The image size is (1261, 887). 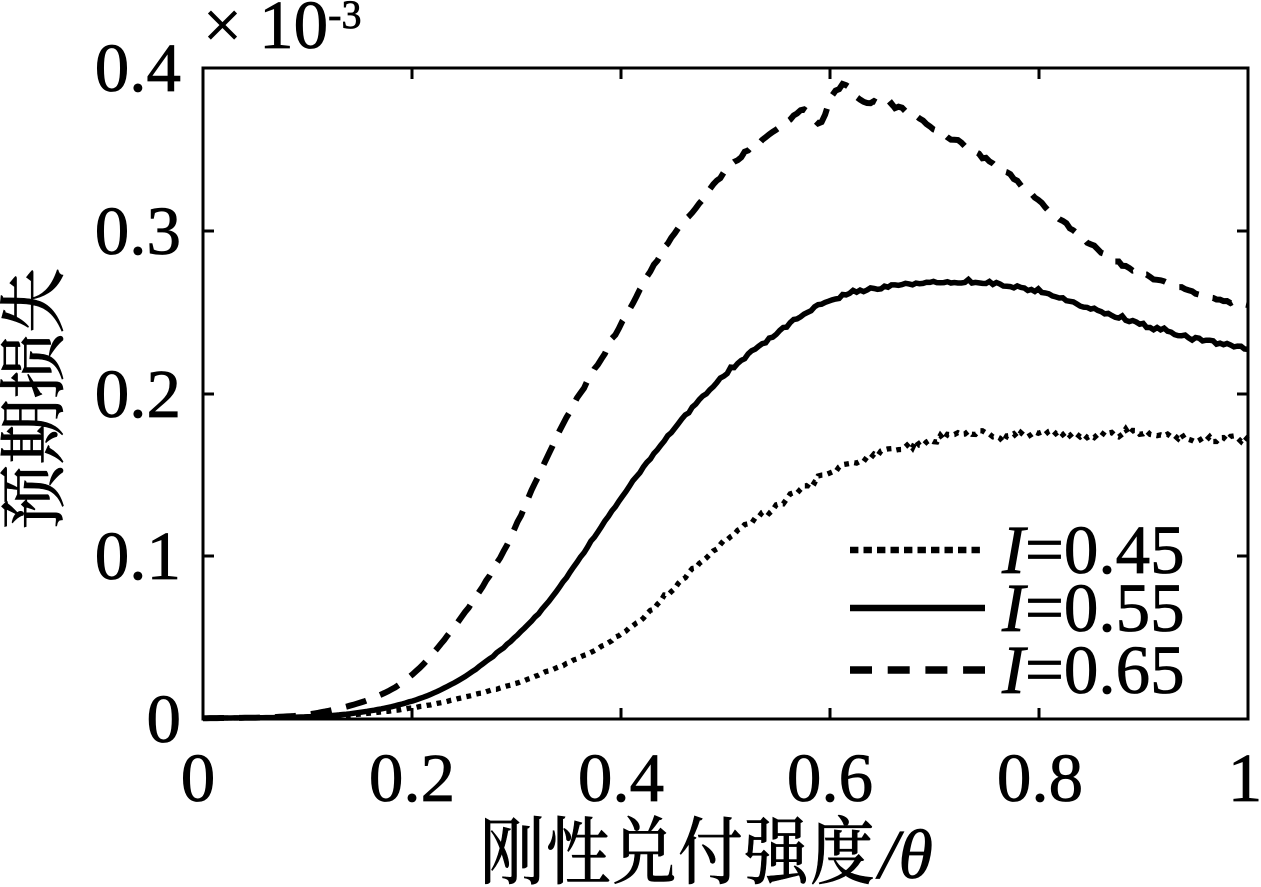 I want to click on svg-text: I=0.55, so click(x=1093, y=608).